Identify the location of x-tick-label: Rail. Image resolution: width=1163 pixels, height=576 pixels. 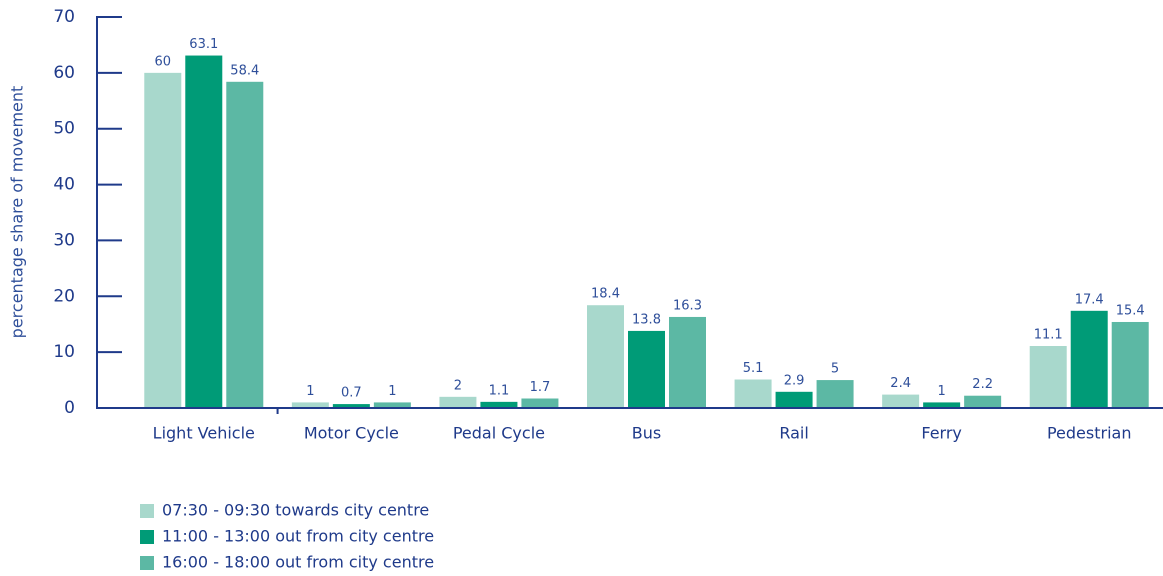
(793, 433).